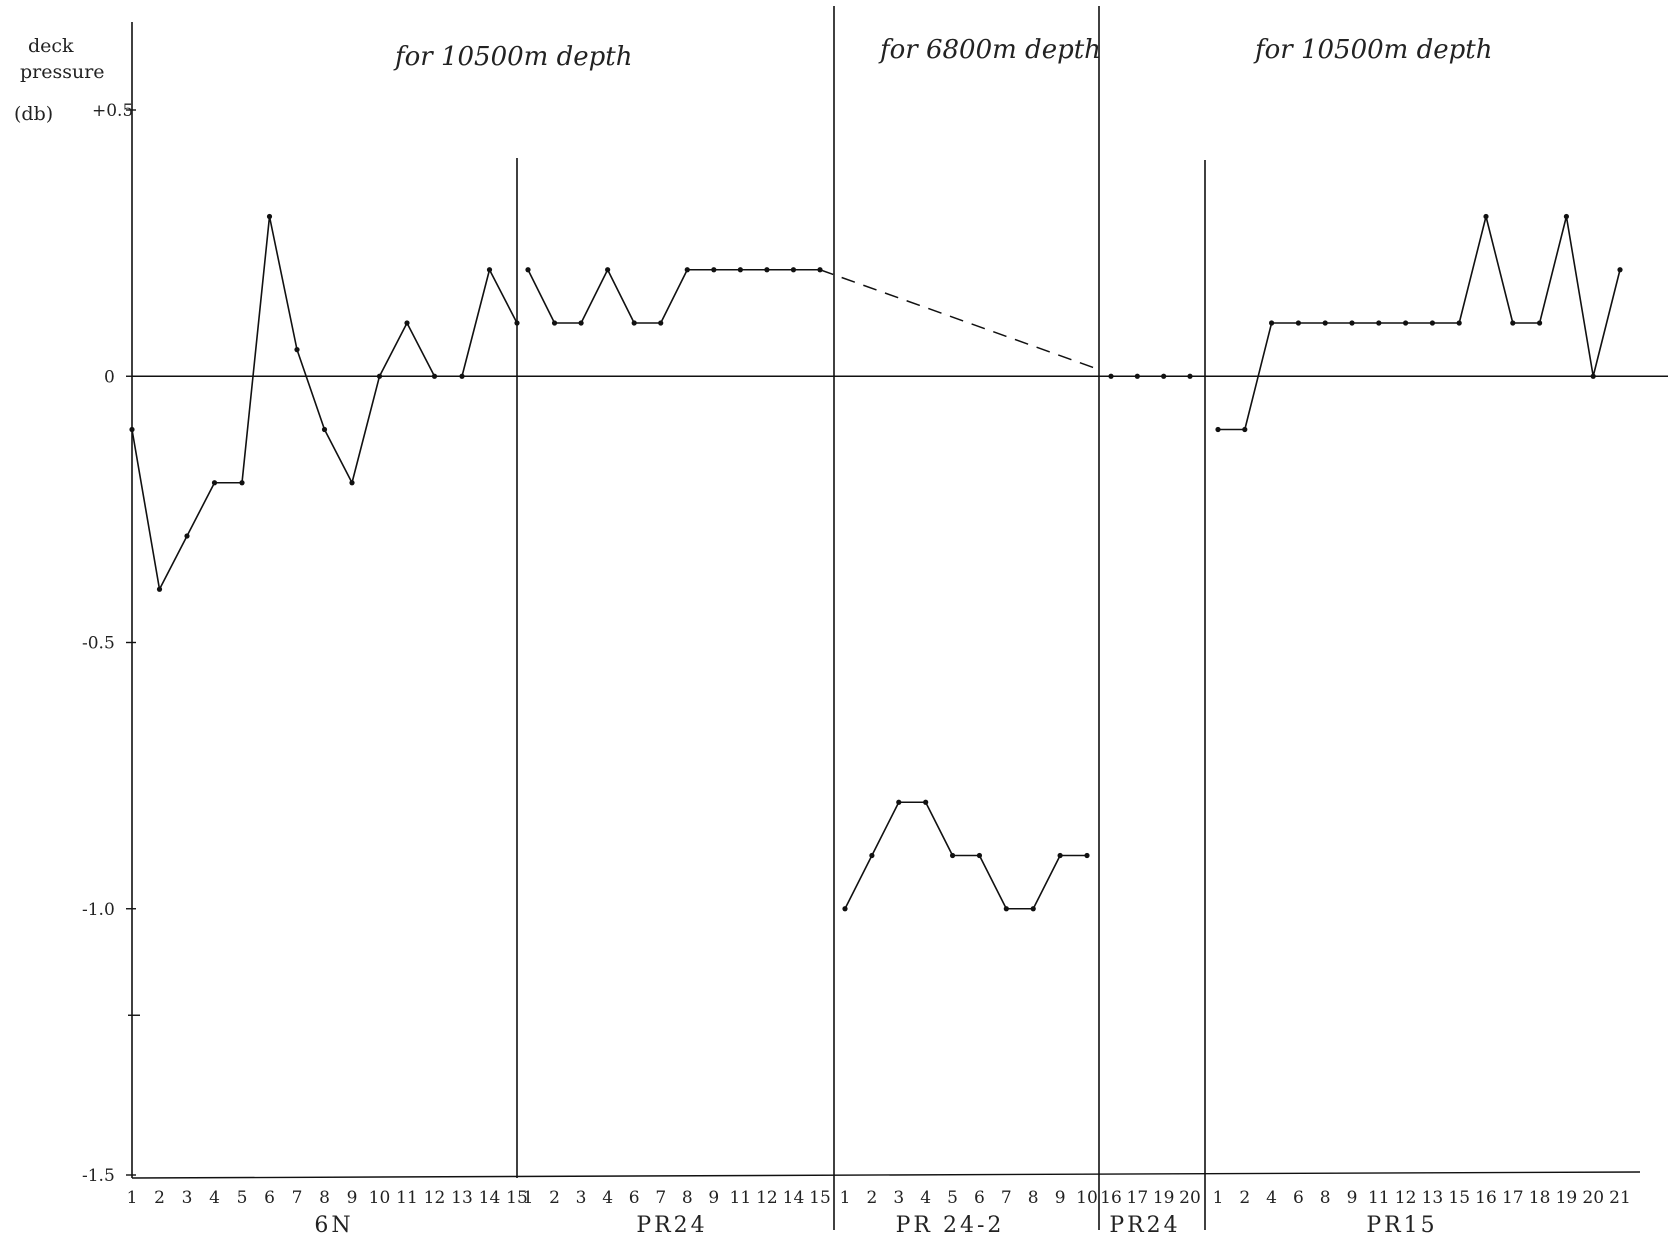 The height and width of the screenshot is (1242, 1672). Describe the element at coordinates (109, 377) in the screenshot. I see `y-tick-label: 0` at that location.